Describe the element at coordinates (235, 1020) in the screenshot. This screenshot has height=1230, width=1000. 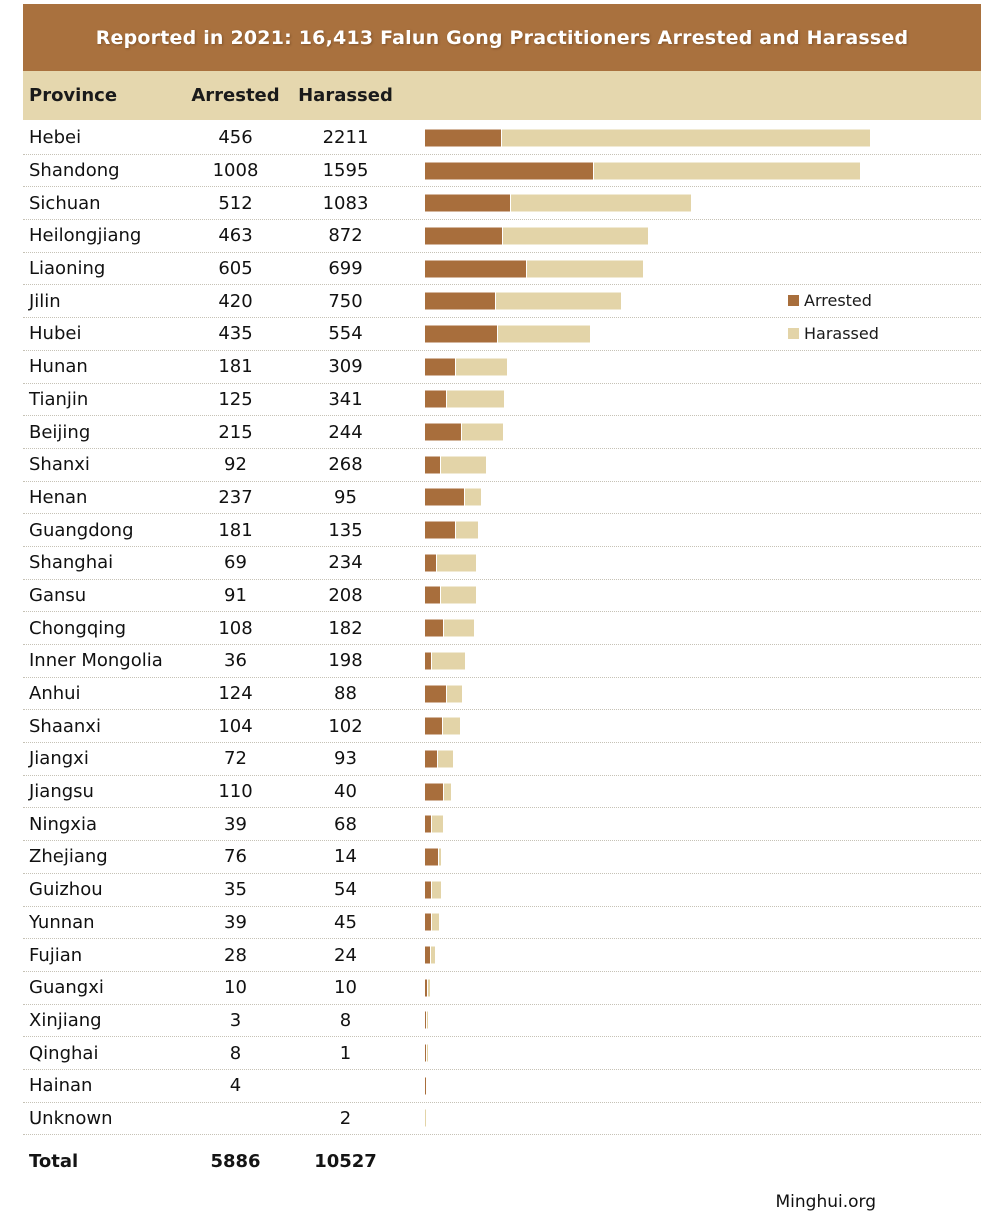
I see `arrested-cell: 3` at that location.